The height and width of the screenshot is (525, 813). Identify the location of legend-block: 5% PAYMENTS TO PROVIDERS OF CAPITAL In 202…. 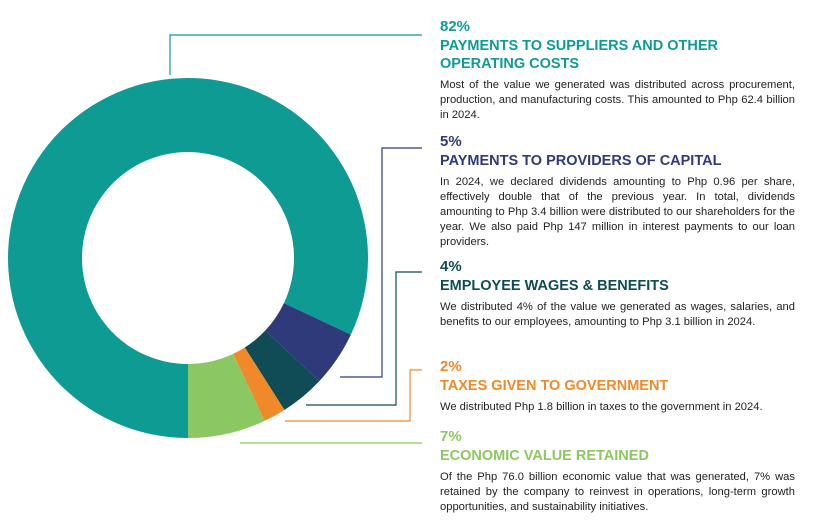
(617, 191).